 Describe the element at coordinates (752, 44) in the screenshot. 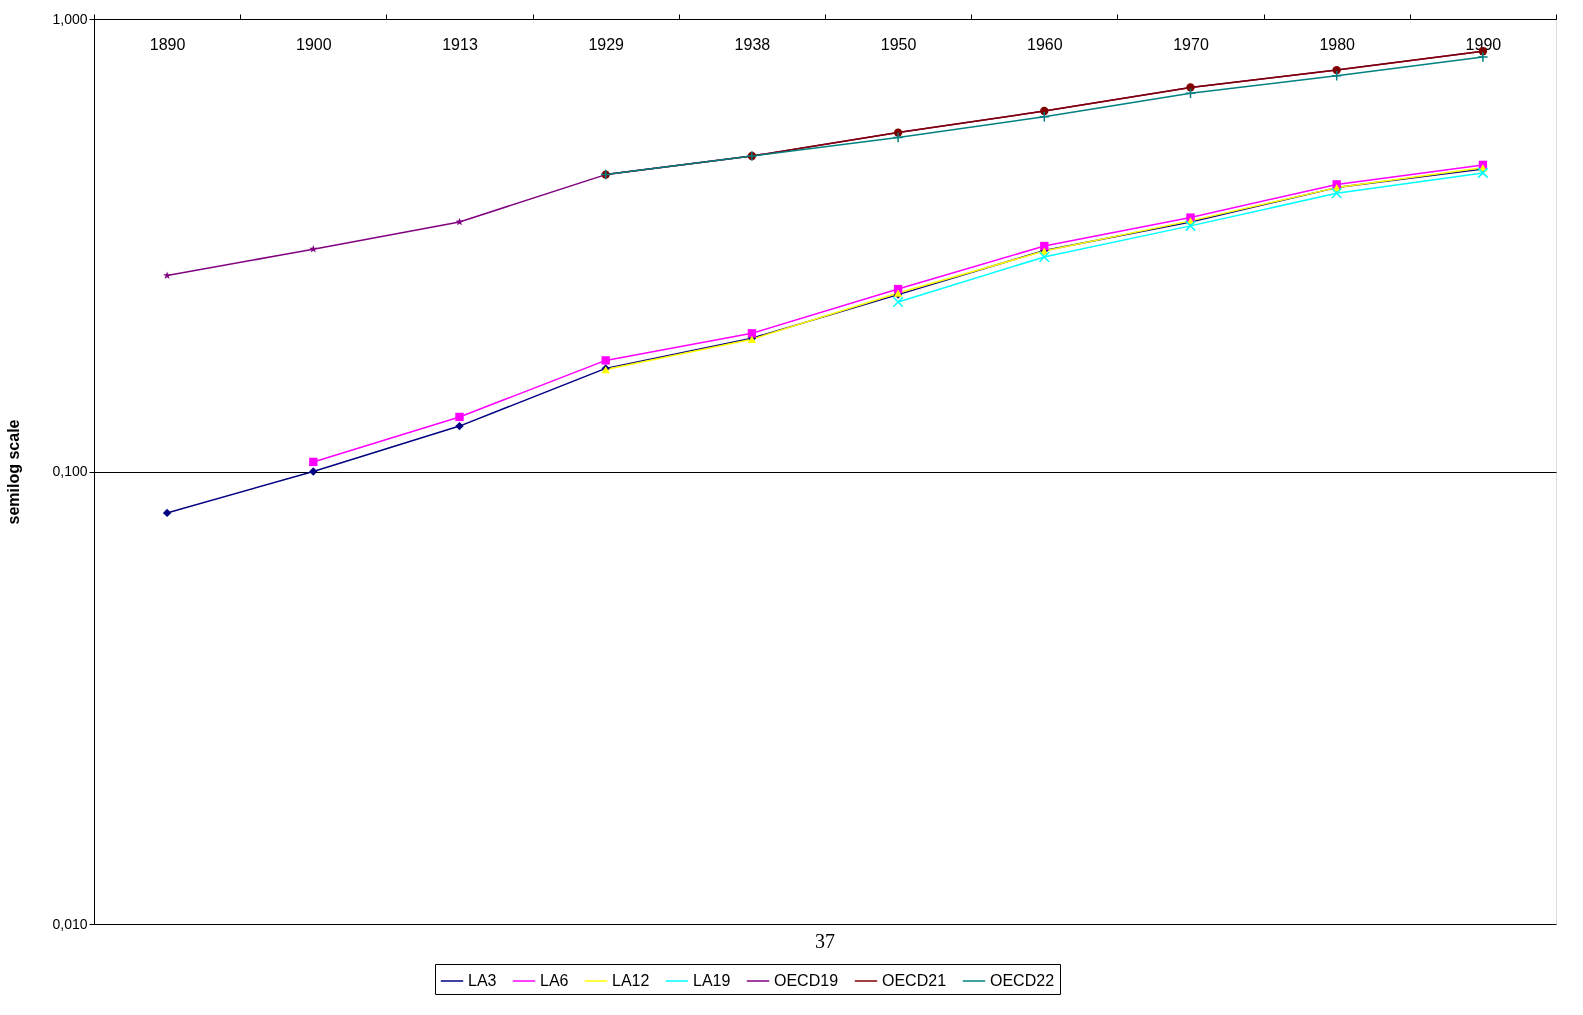

I see `x-tick-label: 1938` at that location.